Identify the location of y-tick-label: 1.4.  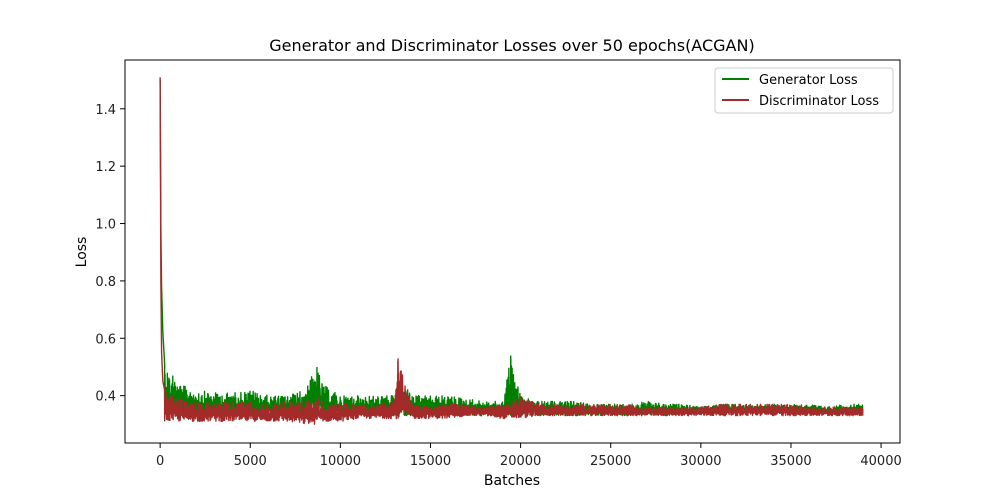
(105, 110).